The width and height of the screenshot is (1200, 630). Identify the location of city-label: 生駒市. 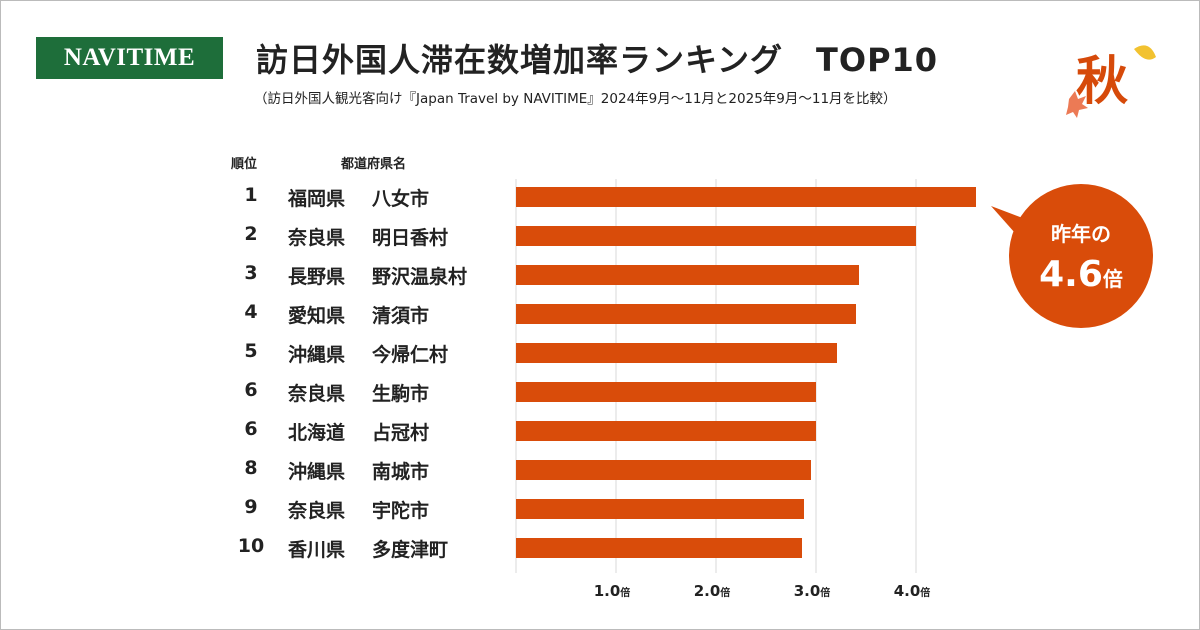
(401, 394).